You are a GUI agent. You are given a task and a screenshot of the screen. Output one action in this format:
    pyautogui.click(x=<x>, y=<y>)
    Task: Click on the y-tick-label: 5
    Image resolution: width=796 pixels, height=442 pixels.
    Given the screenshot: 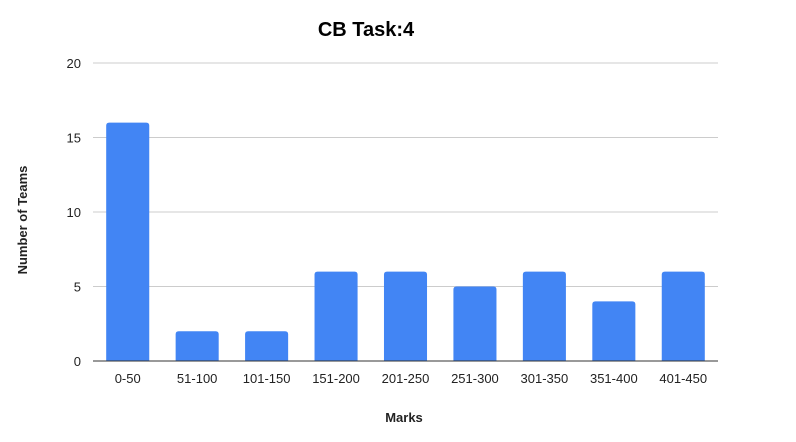 What is the action you would take?
    pyautogui.click(x=77, y=287)
    